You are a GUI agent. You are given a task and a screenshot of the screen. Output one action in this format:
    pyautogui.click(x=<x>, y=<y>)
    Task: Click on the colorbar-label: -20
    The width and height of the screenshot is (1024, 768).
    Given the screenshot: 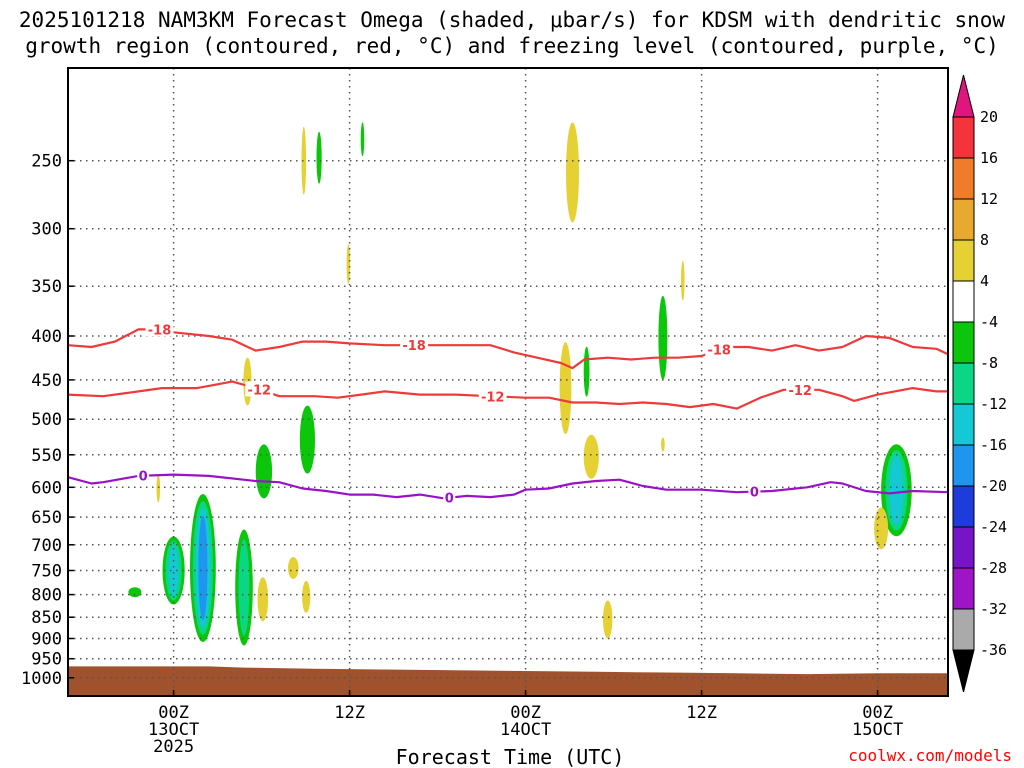 What is the action you would take?
    pyautogui.click(x=993, y=486)
    